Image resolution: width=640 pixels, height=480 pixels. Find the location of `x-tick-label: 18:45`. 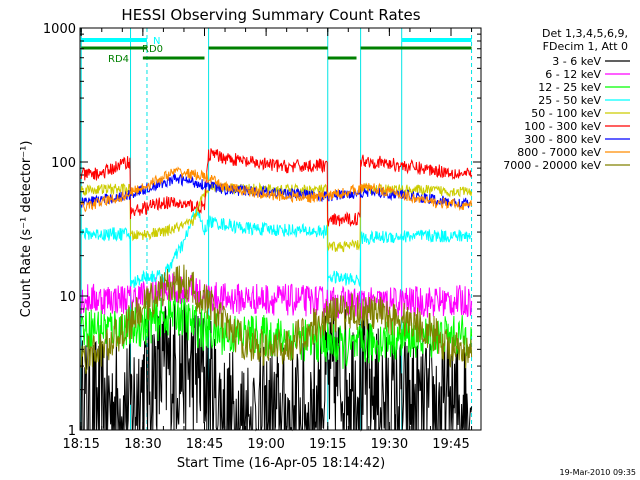

x-tick-label: 18:45 is located at coordinates (204, 444).